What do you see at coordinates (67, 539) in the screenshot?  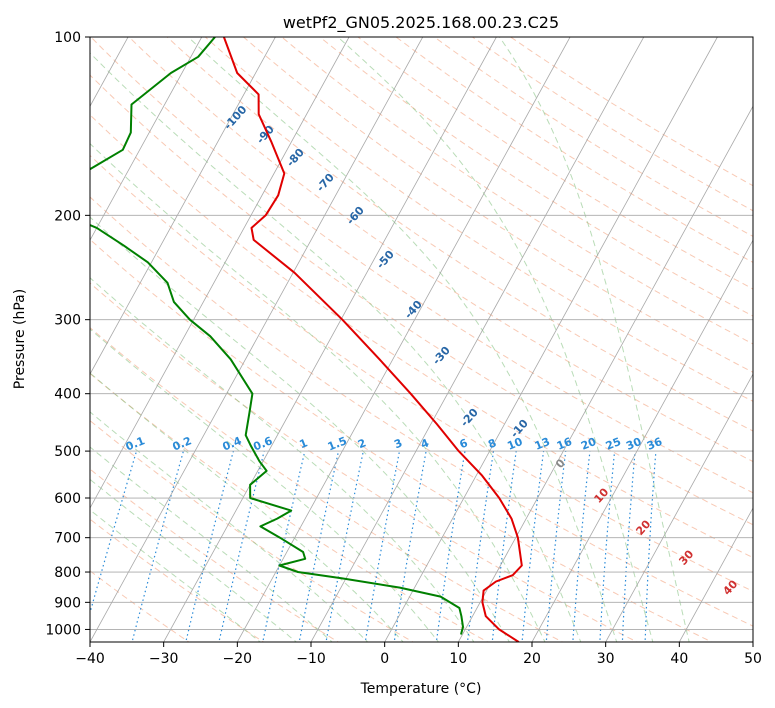 I see `y-tick-label: 700` at bounding box center [67, 539].